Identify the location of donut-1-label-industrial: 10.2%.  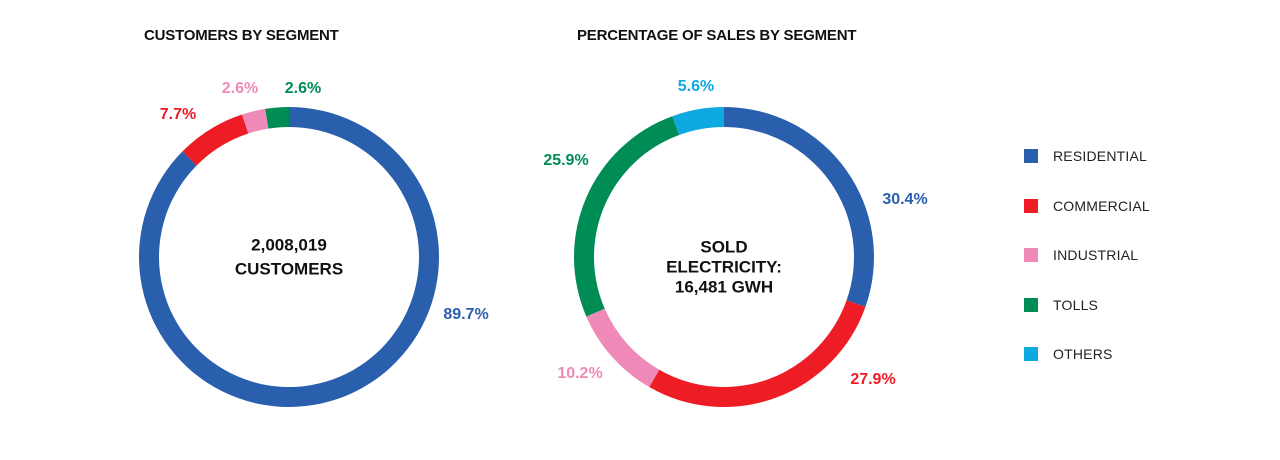
(579, 373).